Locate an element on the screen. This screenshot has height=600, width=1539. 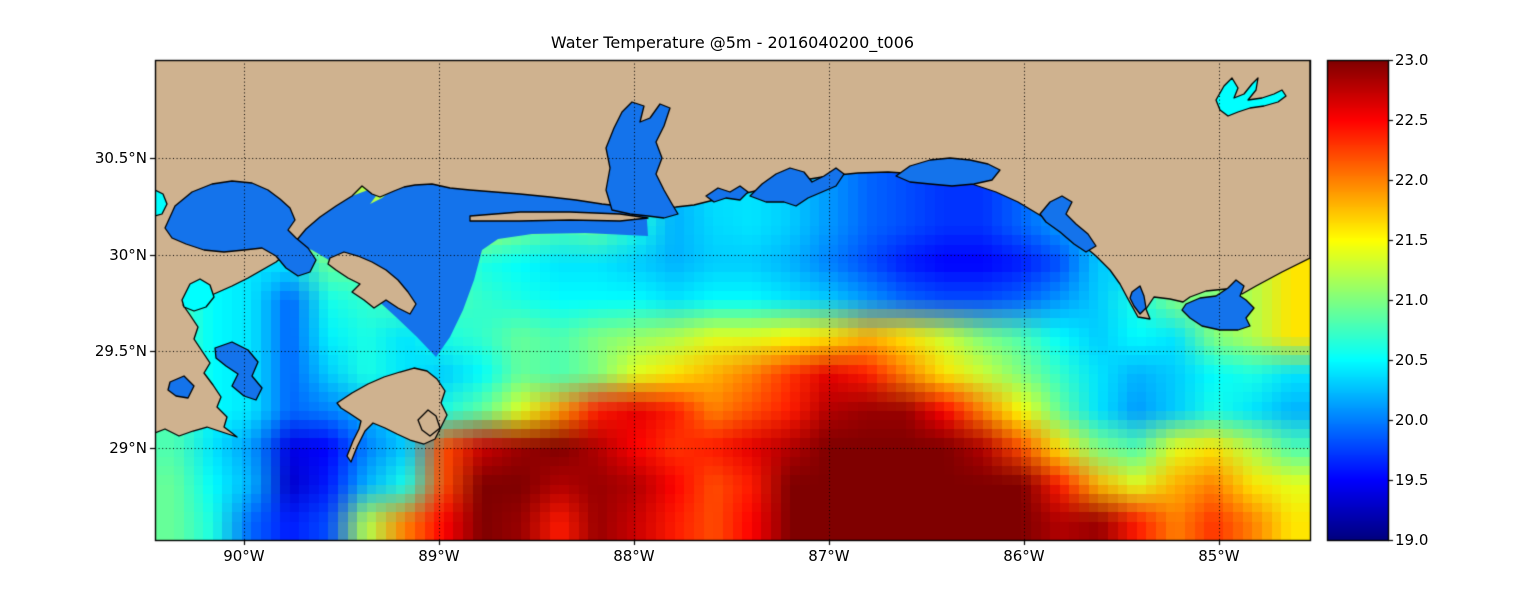
y-tick-label: 30°N is located at coordinates (128, 254).